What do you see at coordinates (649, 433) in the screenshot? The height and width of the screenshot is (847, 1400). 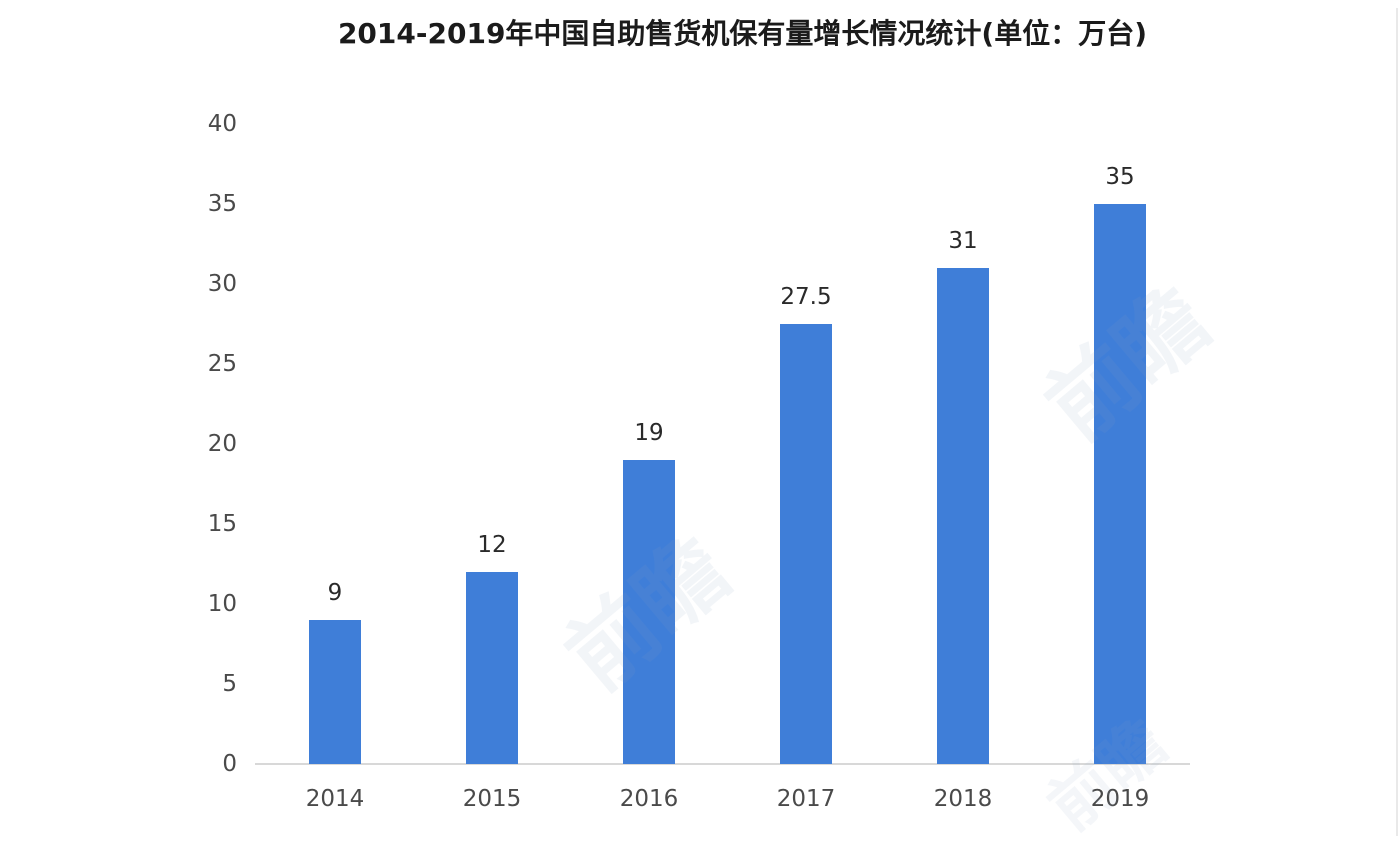 I see `bar-value-label-2016: 19` at bounding box center [649, 433].